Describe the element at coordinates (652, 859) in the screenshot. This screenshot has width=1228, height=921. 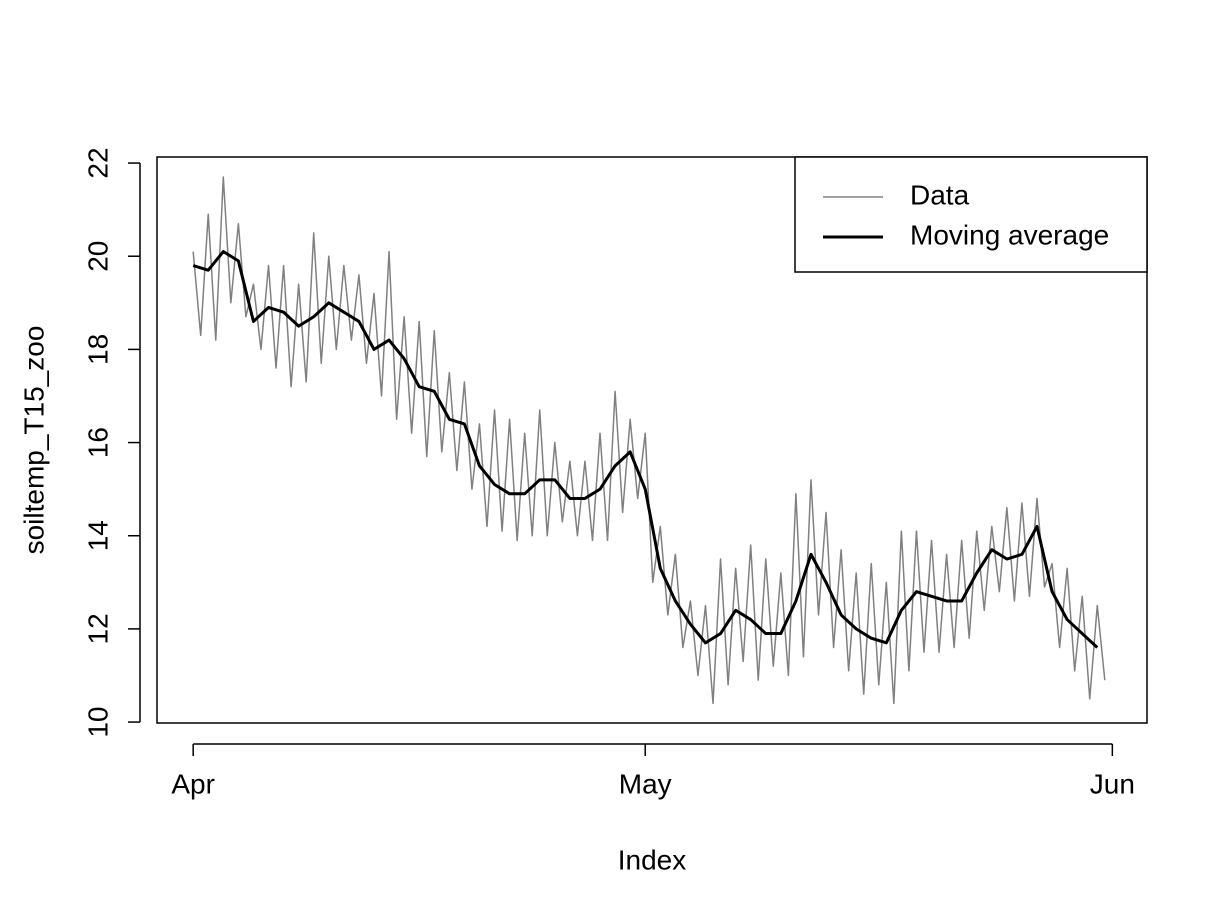
I see `x-axis-label: Index` at that location.